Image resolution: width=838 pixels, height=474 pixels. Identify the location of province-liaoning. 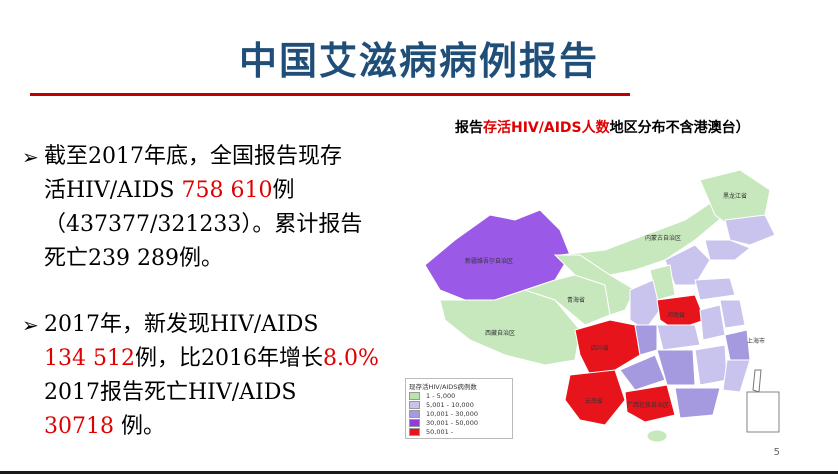
(727, 250).